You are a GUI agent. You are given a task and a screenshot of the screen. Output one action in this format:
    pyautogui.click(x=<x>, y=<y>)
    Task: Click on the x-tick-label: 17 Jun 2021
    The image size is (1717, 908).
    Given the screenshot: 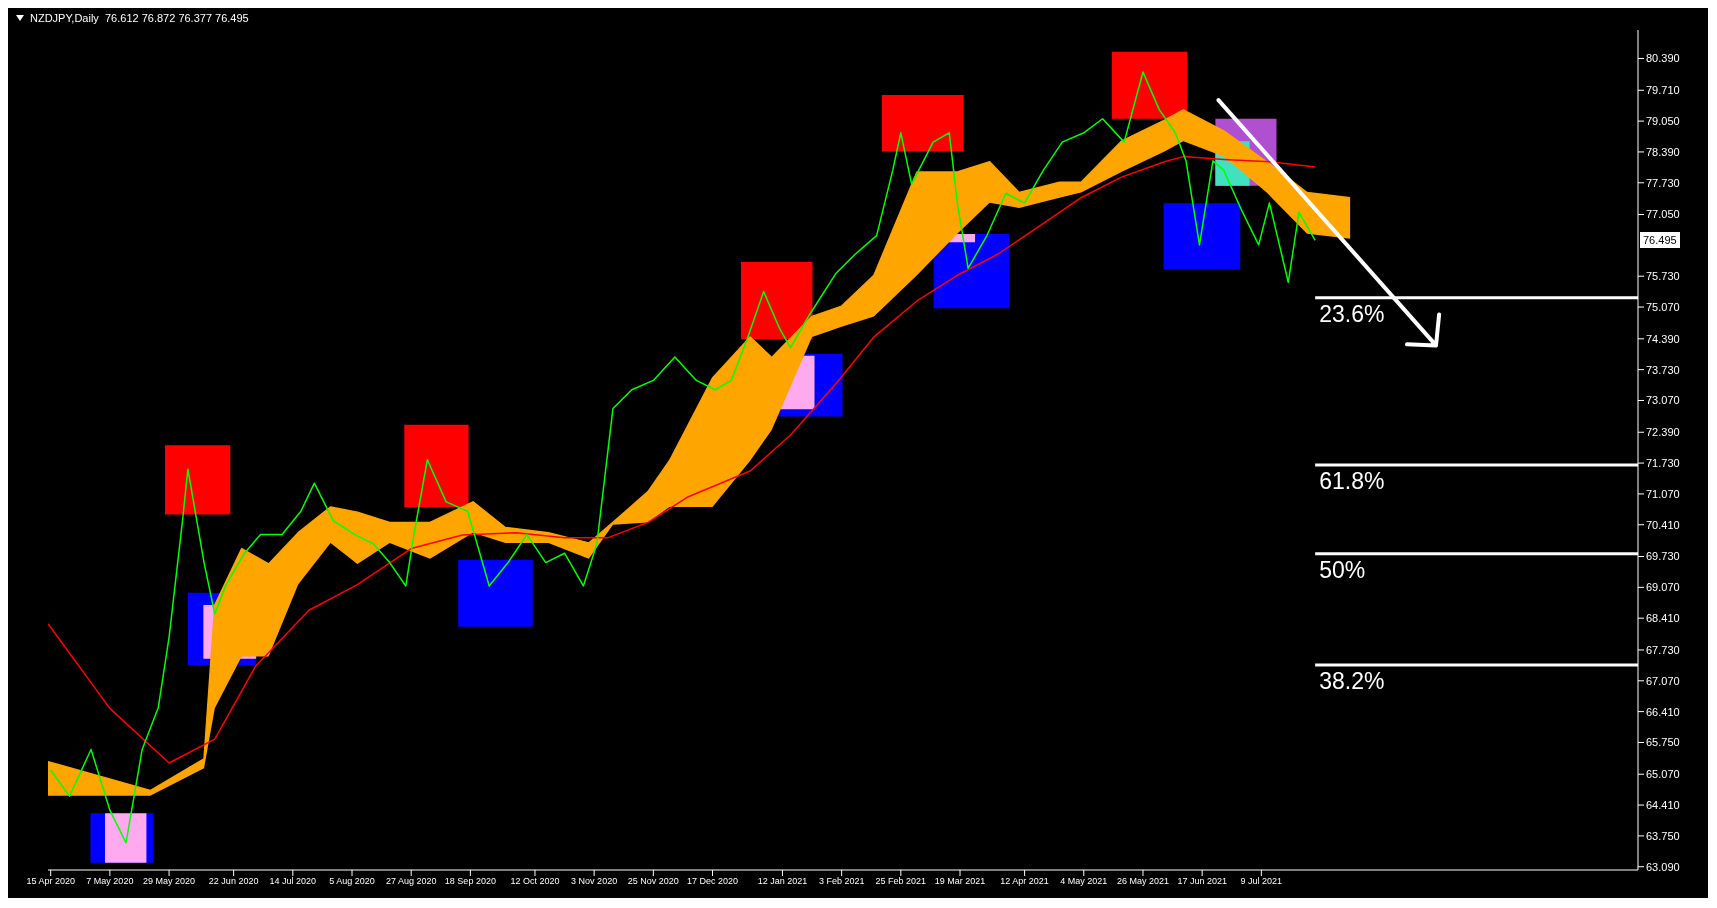 What is the action you would take?
    pyautogui.click(x=1202, y=881)
    